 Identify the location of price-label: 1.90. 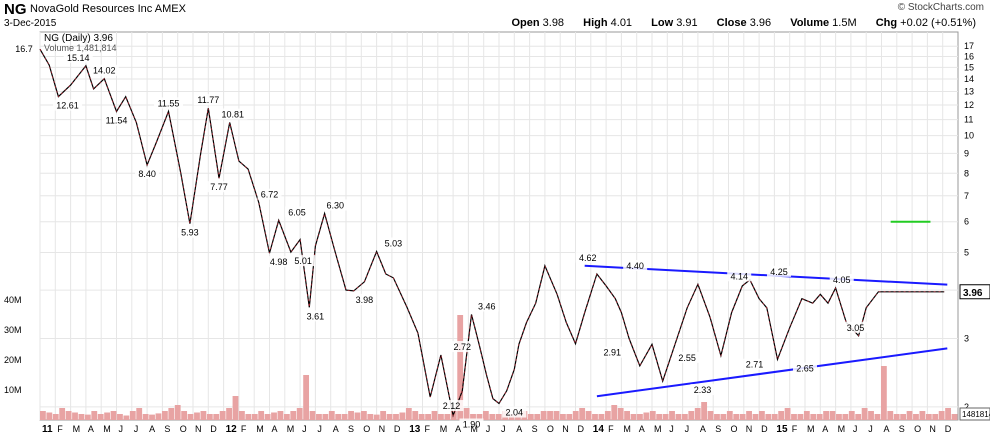
(472, 425).